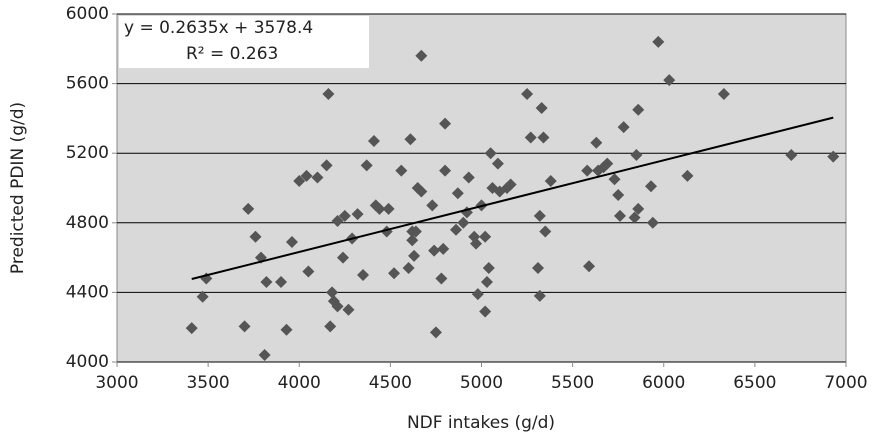 This screenshot has width=878, height=438. What do you see at coordinates (218, 28) in the screenshot?
I see `trend-equation: y = 0.2635x + 3578.4` at bounding box center [218, 28].